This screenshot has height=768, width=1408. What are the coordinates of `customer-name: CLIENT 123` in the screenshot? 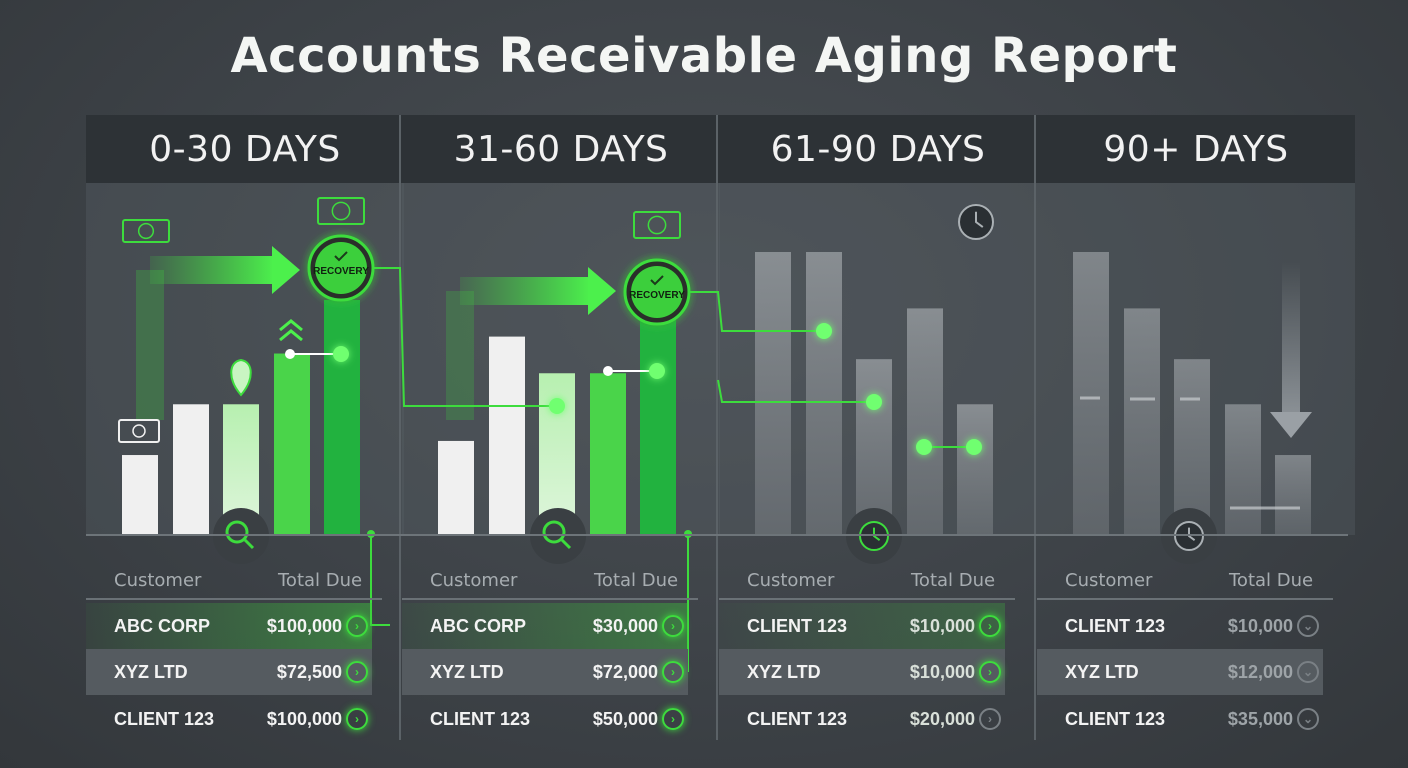 It's located at (164, 718).